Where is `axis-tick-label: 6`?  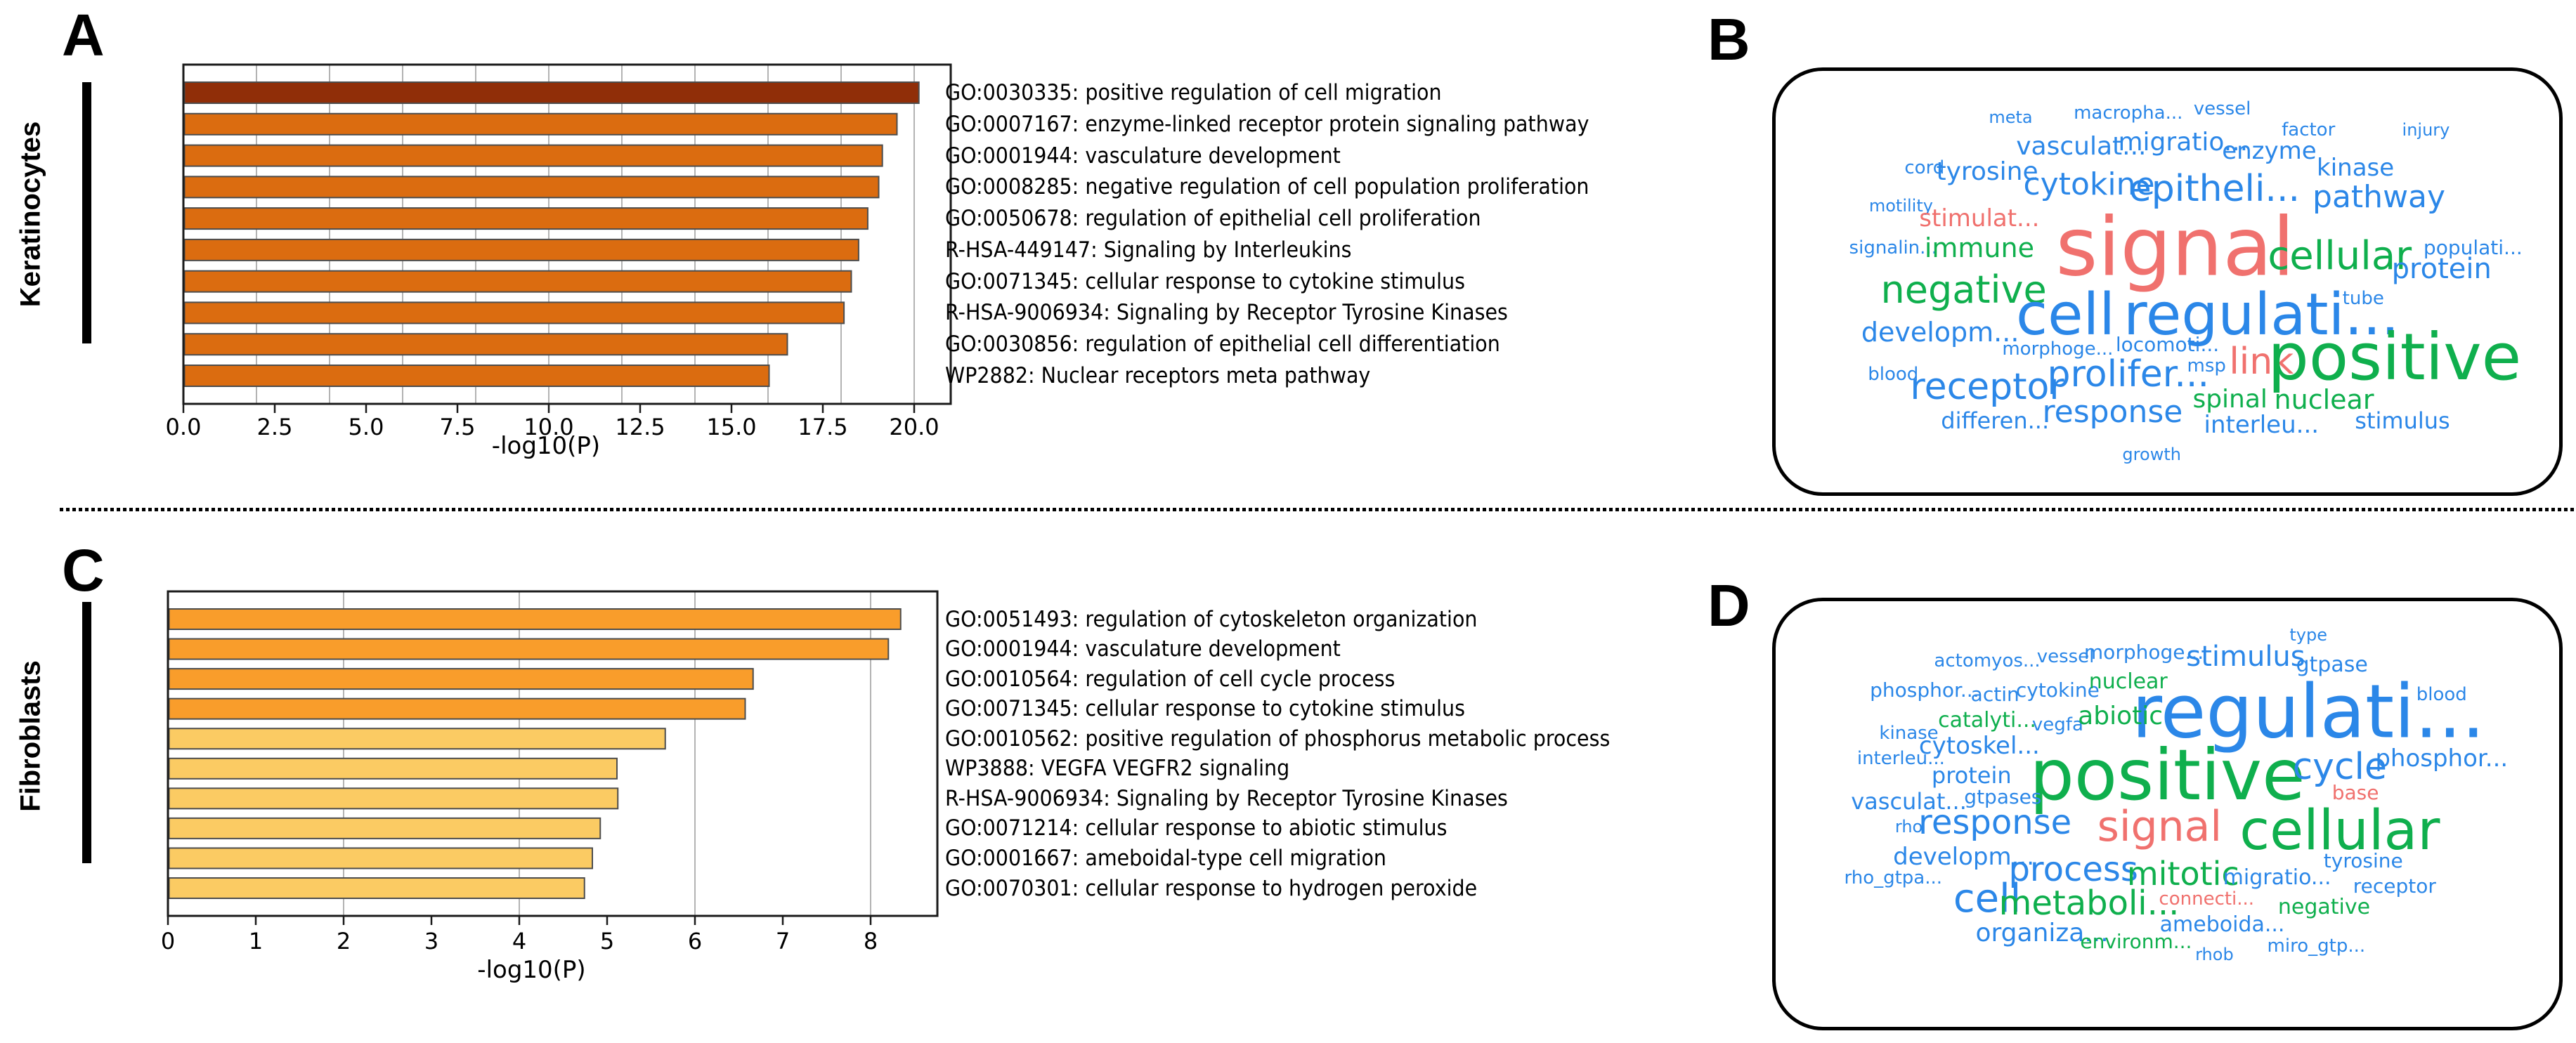
axis-tick-label: 6 is located at coordinates (695, 942).